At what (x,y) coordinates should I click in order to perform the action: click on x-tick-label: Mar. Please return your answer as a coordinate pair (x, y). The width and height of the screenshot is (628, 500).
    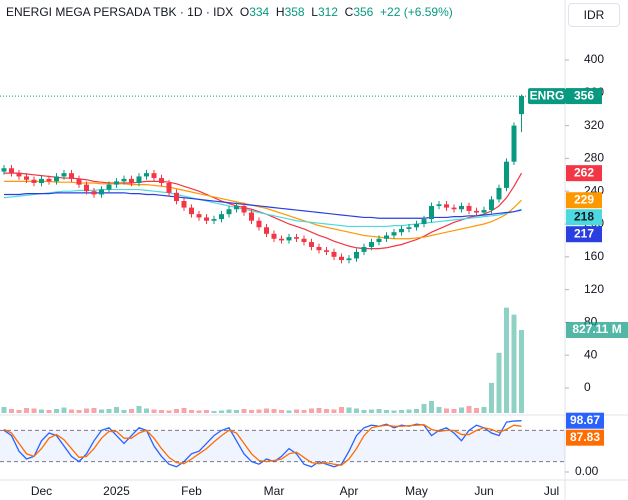
    Looking at the image, I should click on (274, 491).